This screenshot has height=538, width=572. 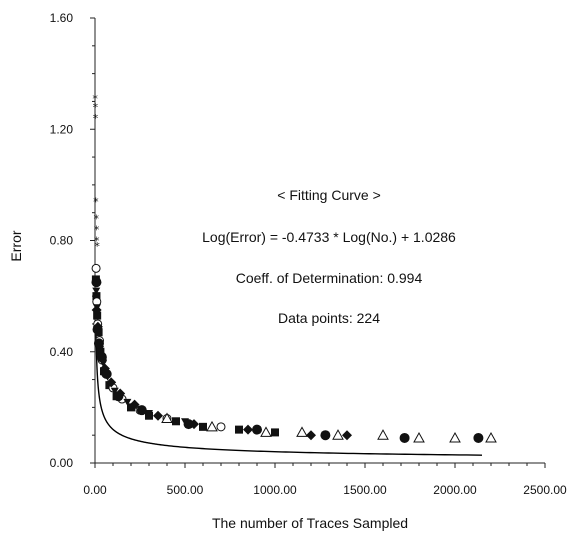 I want to click on y-tick-label: 0.80, so click(x=62, y=241).